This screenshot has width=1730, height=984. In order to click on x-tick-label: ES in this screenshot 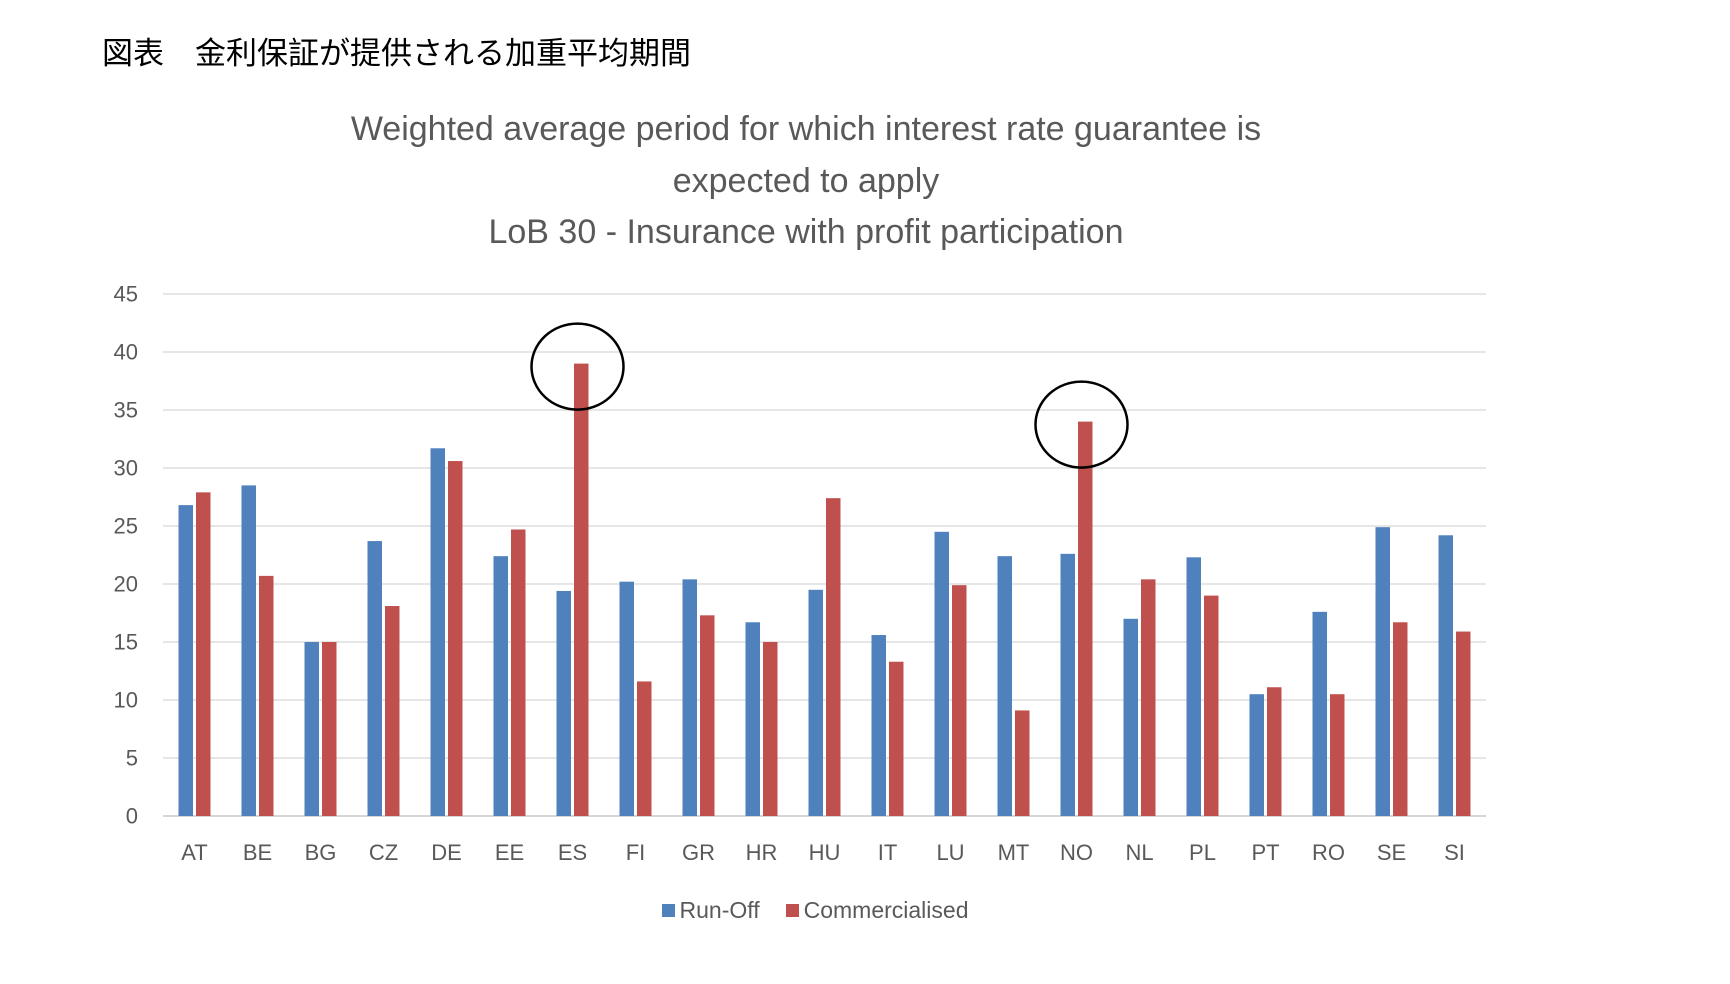, I will do `click(572, 852)`.